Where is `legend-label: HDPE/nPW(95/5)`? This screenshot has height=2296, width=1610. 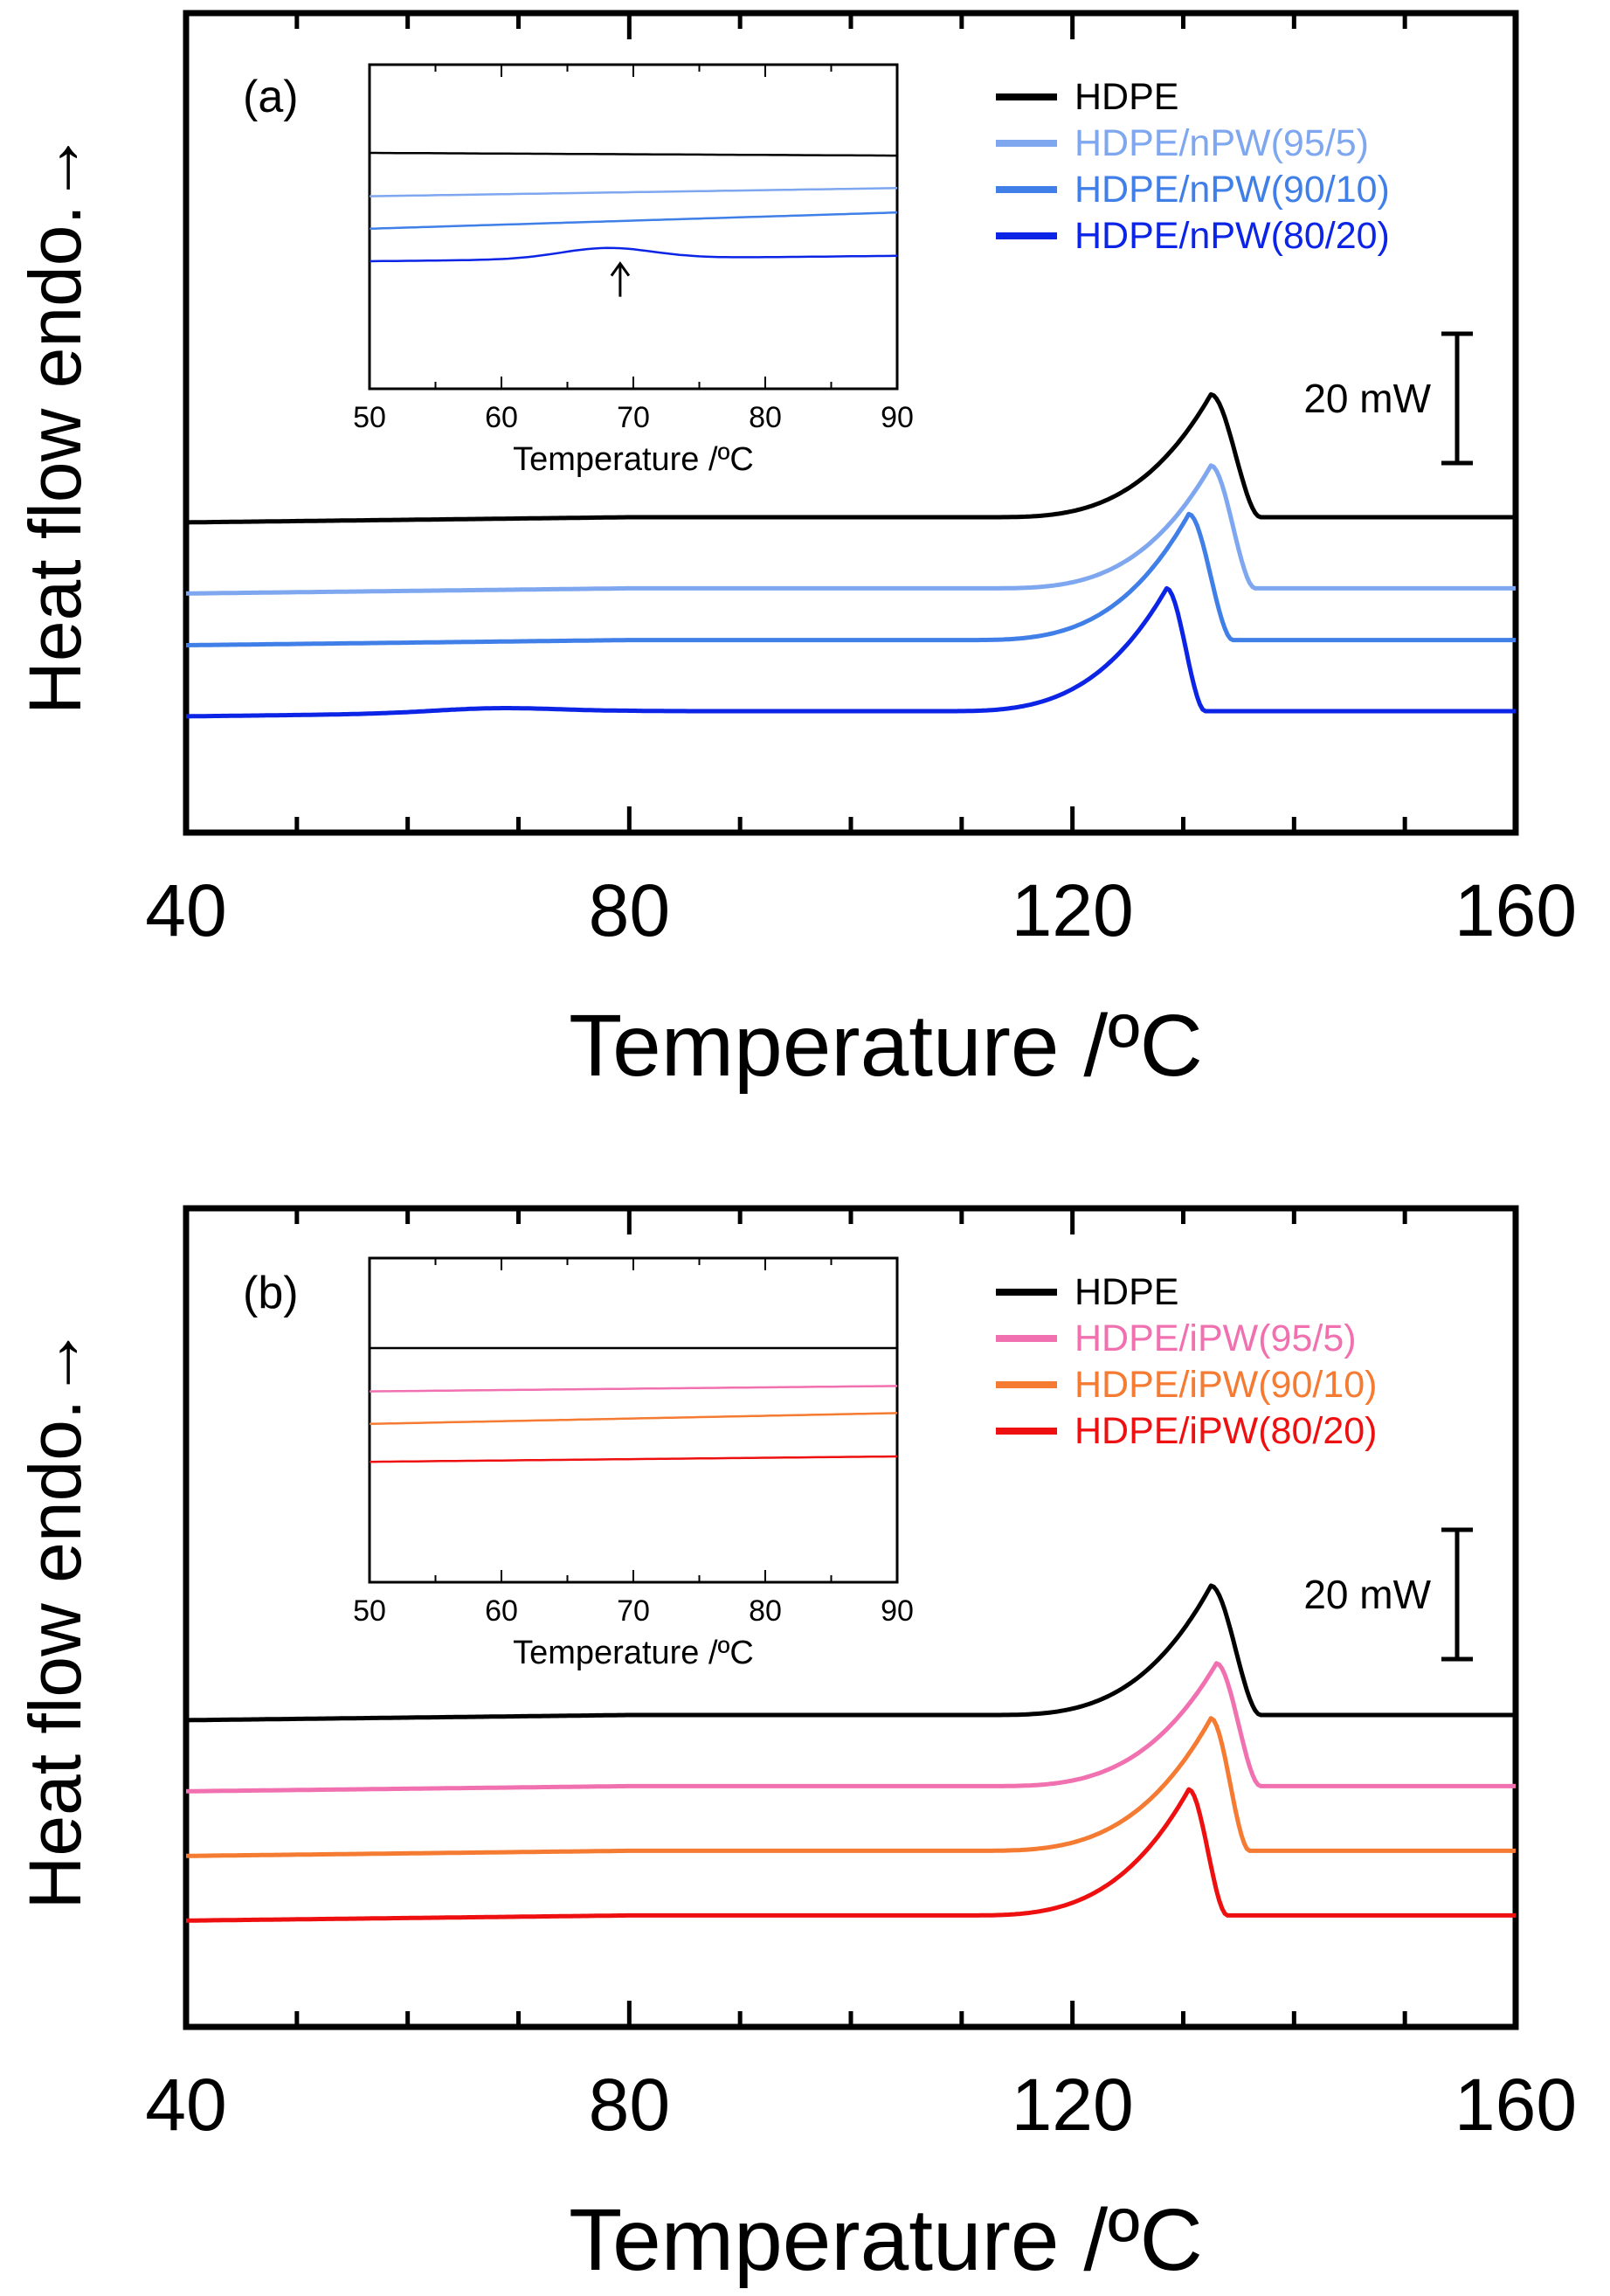
legend-label: HDPE/nPW(95/5) is located at coordinates (1221, 143).